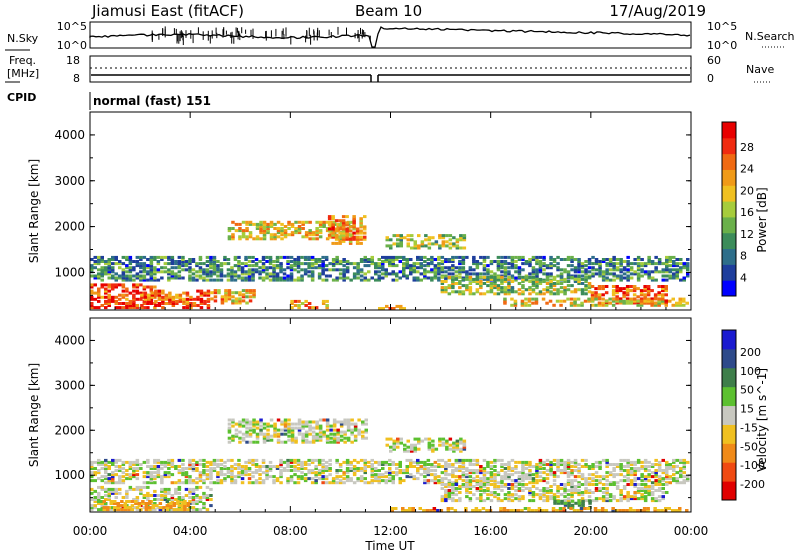 This screenshot has height=554, width=800. Describe the element at coordinates (710, 78) in the screenshot. I see `nave-tick-bottom: 0` at that location.